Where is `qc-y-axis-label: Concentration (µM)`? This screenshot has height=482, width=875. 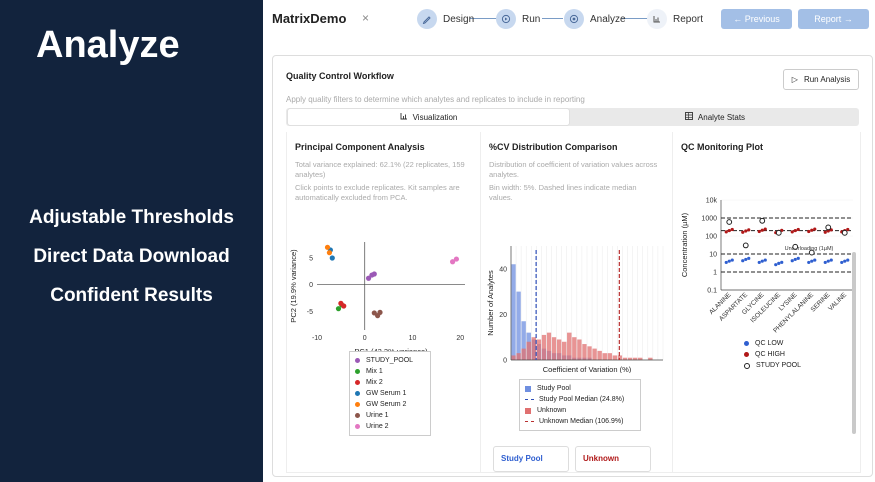 qc-y-axis-label: Concentration (µM) is located at coordinates (684, 244).